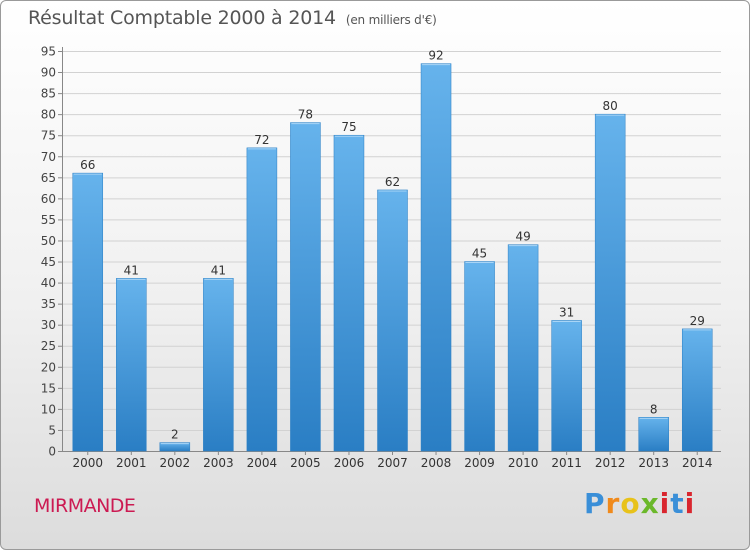 This screenshot has height=550, width=750. What do you see at coordinates (348, 127) in the screenshot?
I see `data-label: 75` at bounding box center [348, 127].